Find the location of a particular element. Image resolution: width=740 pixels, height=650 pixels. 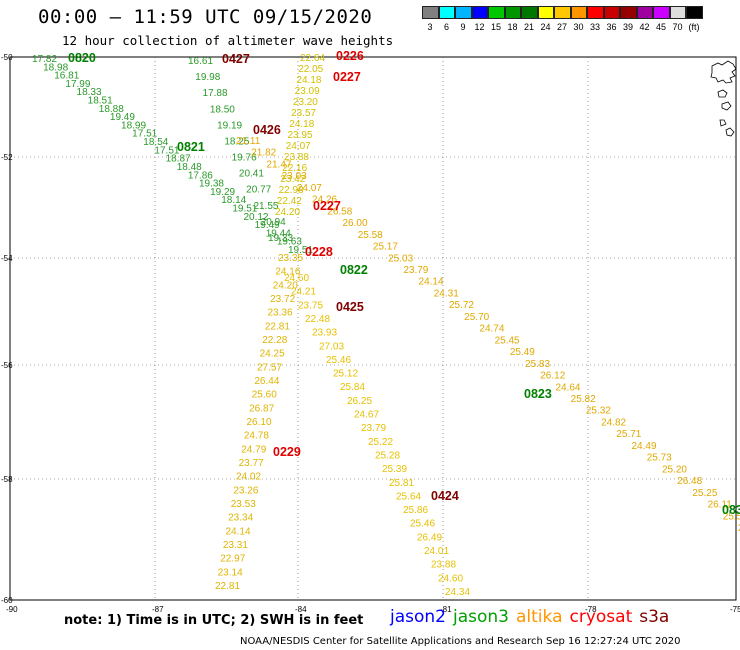

wave-height-value: 22.42 is located at coordinates (289, 201).